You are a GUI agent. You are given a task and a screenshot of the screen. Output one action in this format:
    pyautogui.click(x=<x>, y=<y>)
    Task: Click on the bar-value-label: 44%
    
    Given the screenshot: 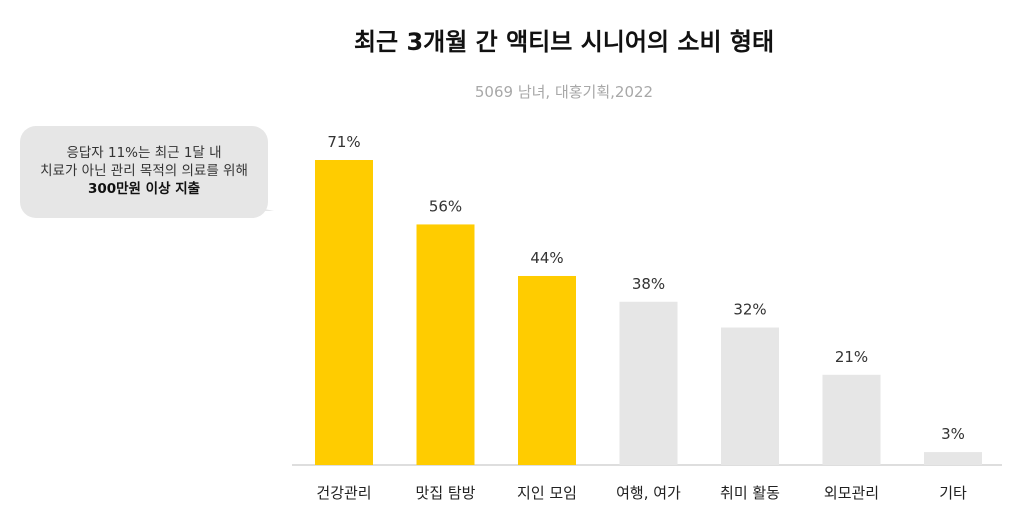 What is the action you would take?
    pyautogui.click(x=546, y=258)
    